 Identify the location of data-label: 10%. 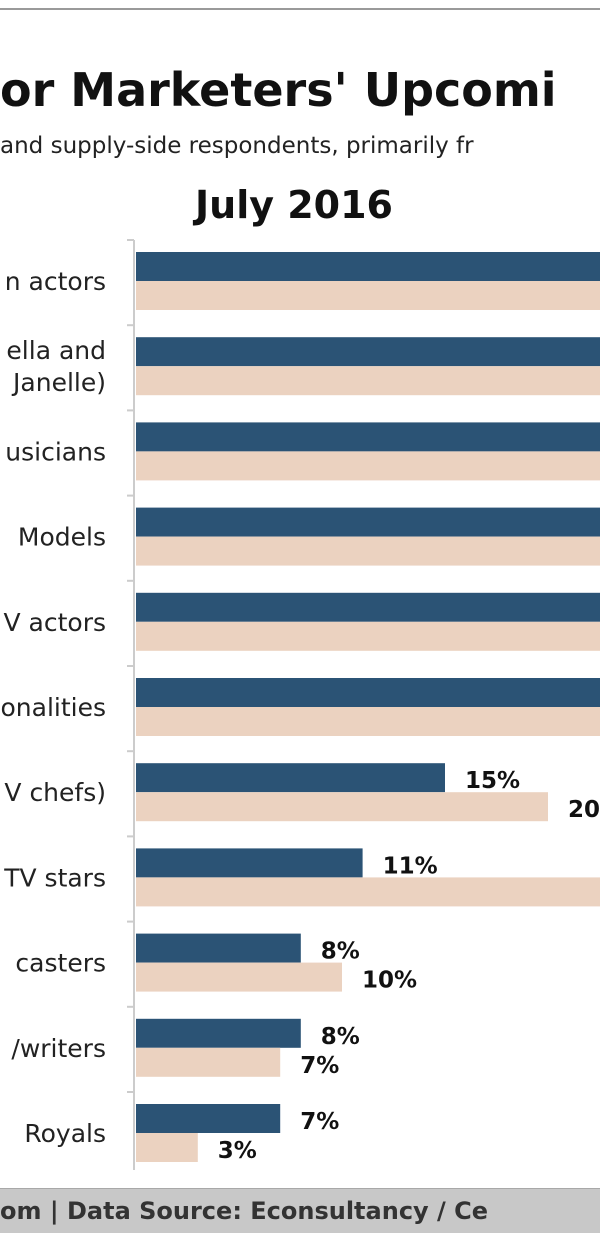
(389, 981).